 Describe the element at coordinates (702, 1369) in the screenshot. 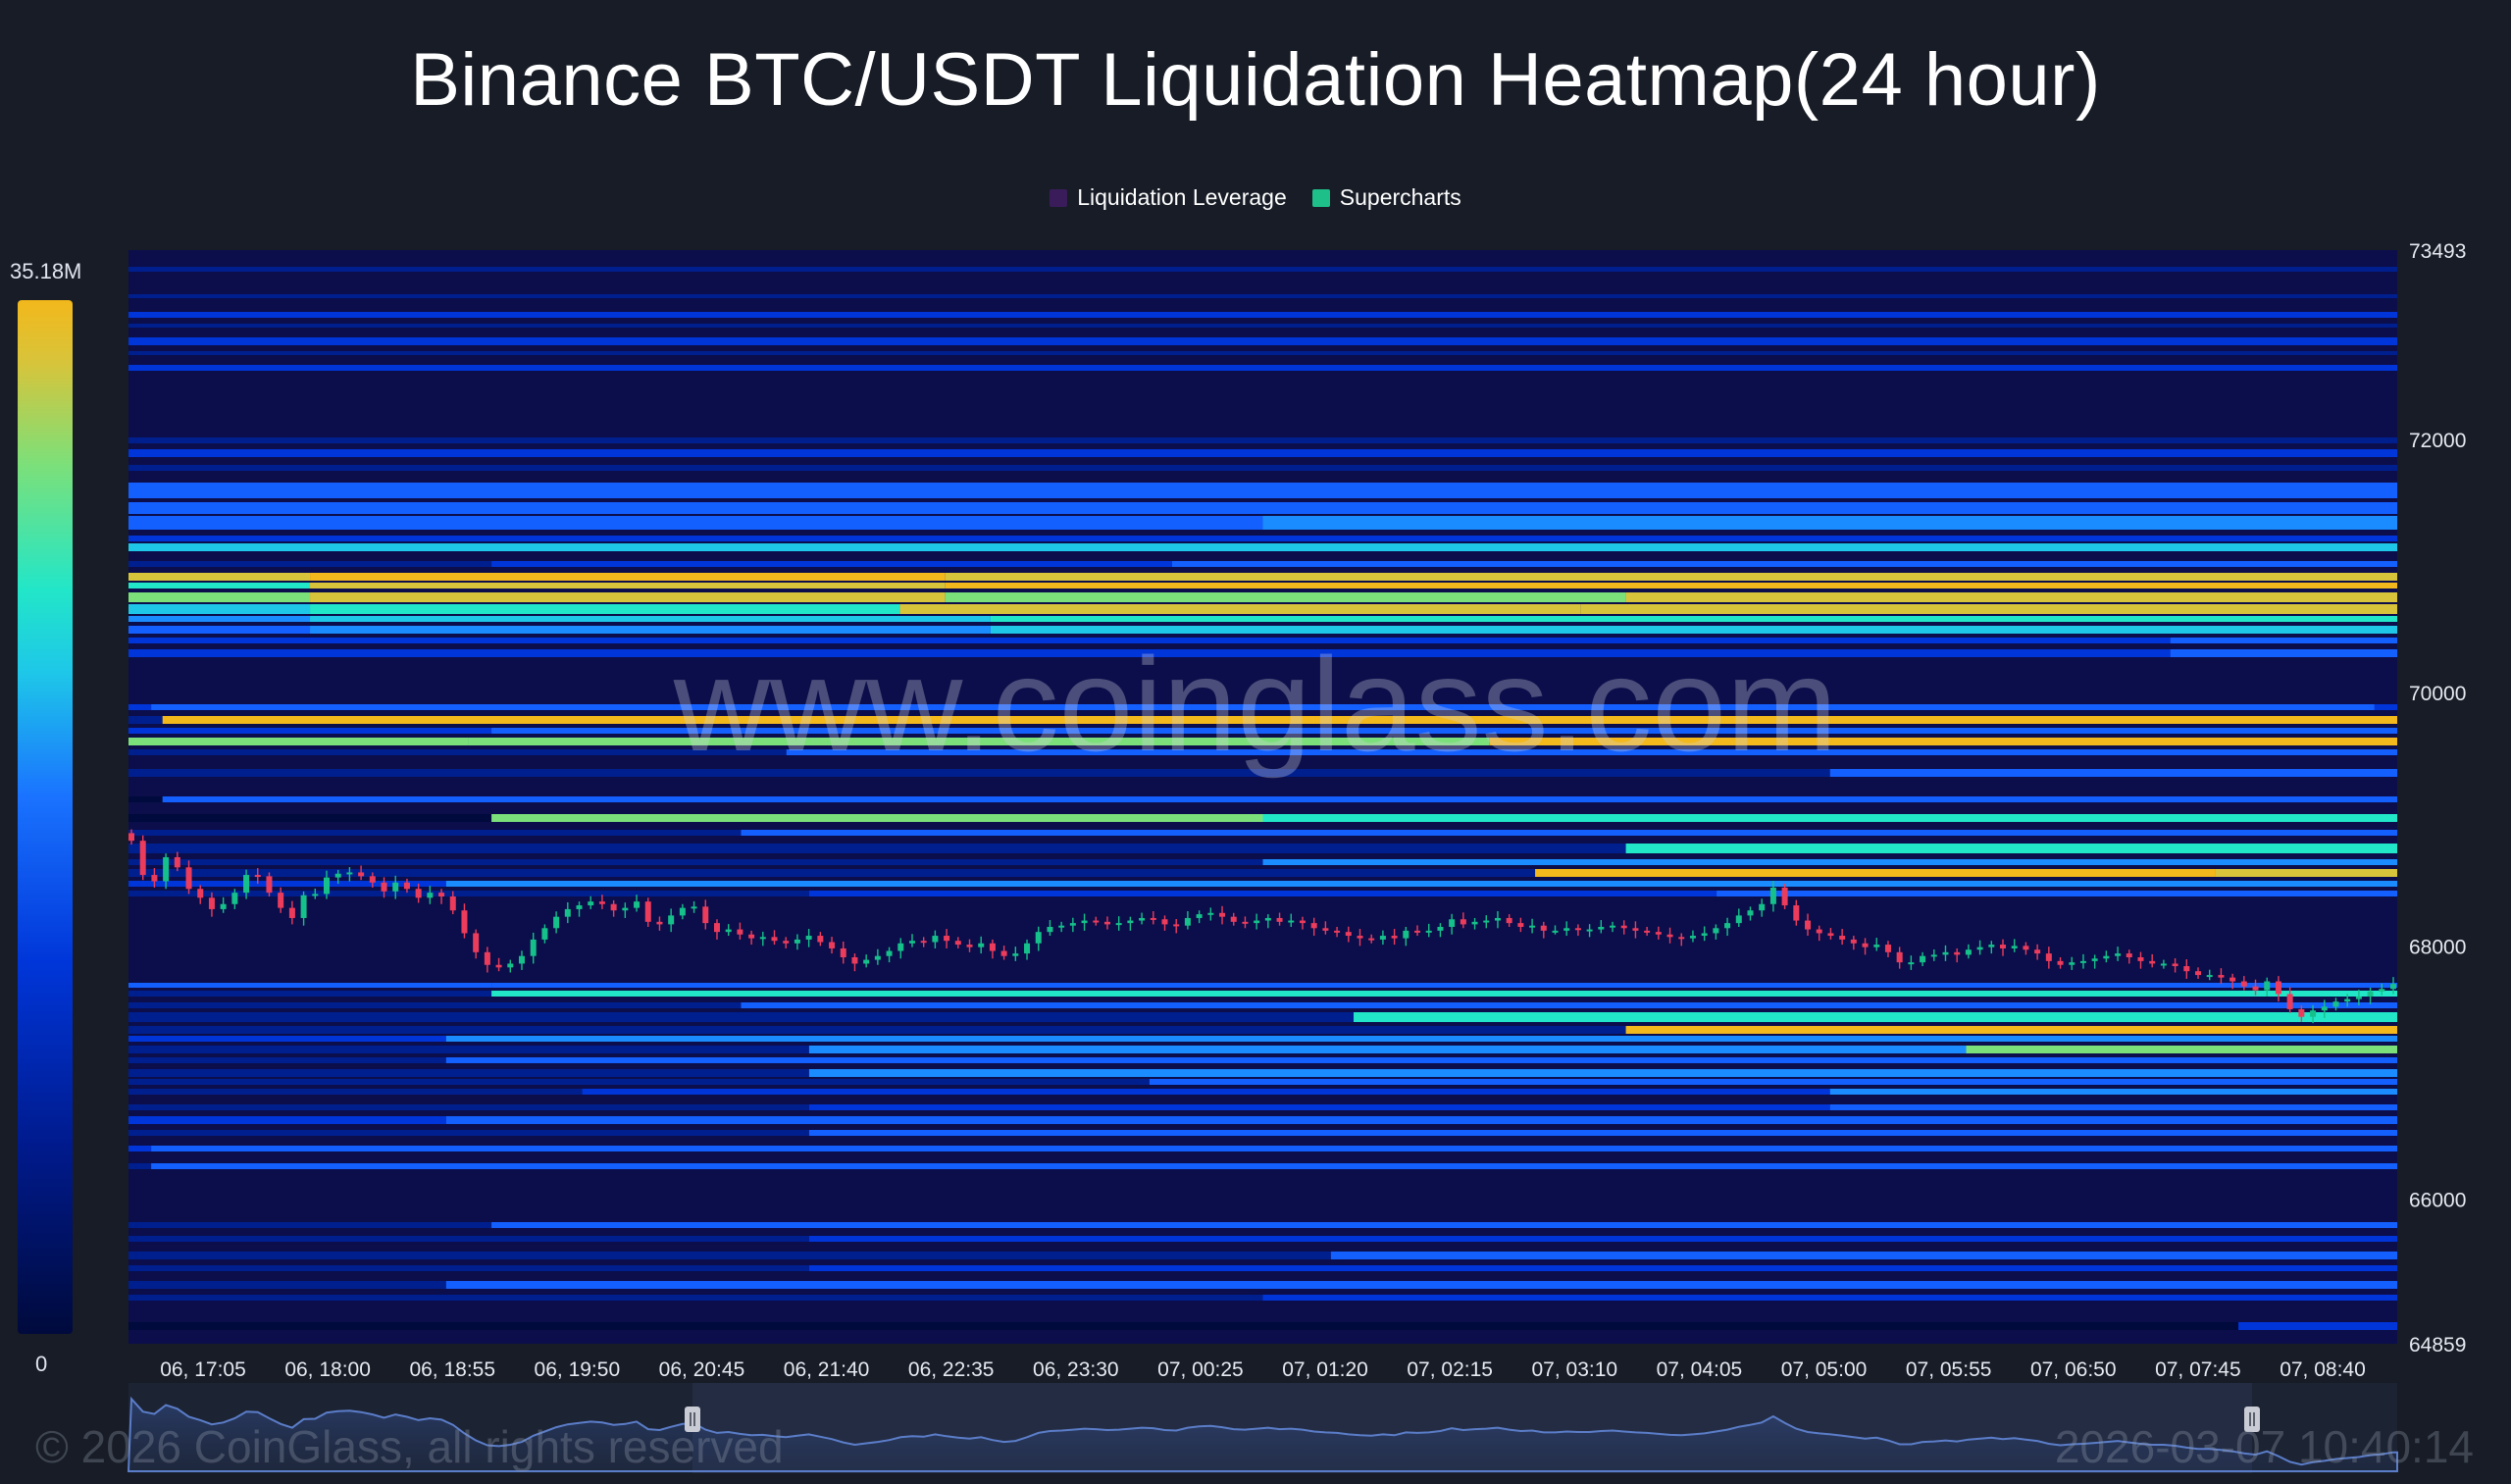

I see `x-tick-label: 06, 20:45` at that location.